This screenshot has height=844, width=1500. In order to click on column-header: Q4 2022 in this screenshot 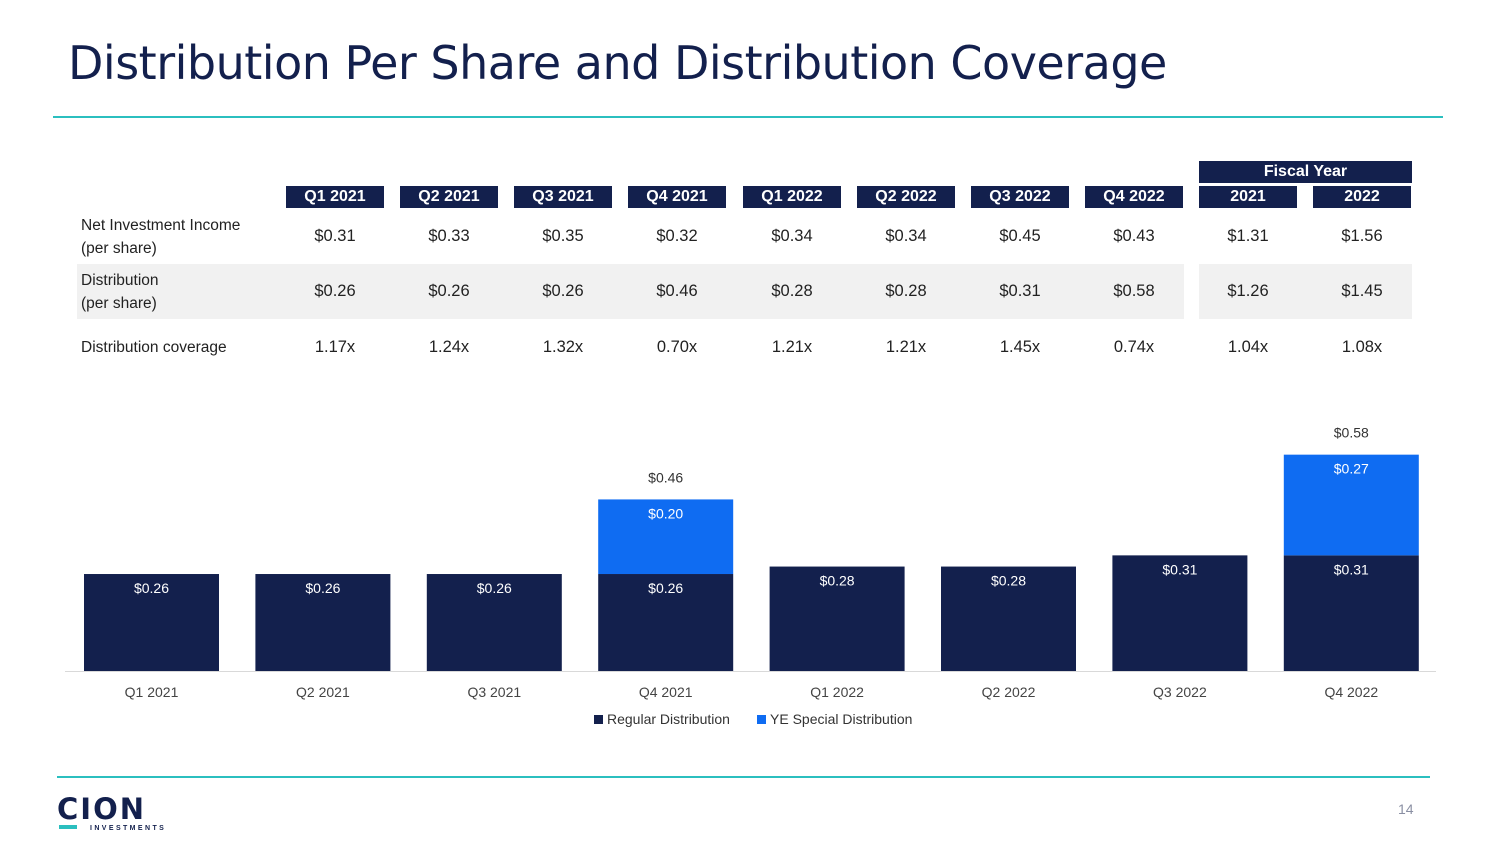, I will do `click(1134, 197)`.